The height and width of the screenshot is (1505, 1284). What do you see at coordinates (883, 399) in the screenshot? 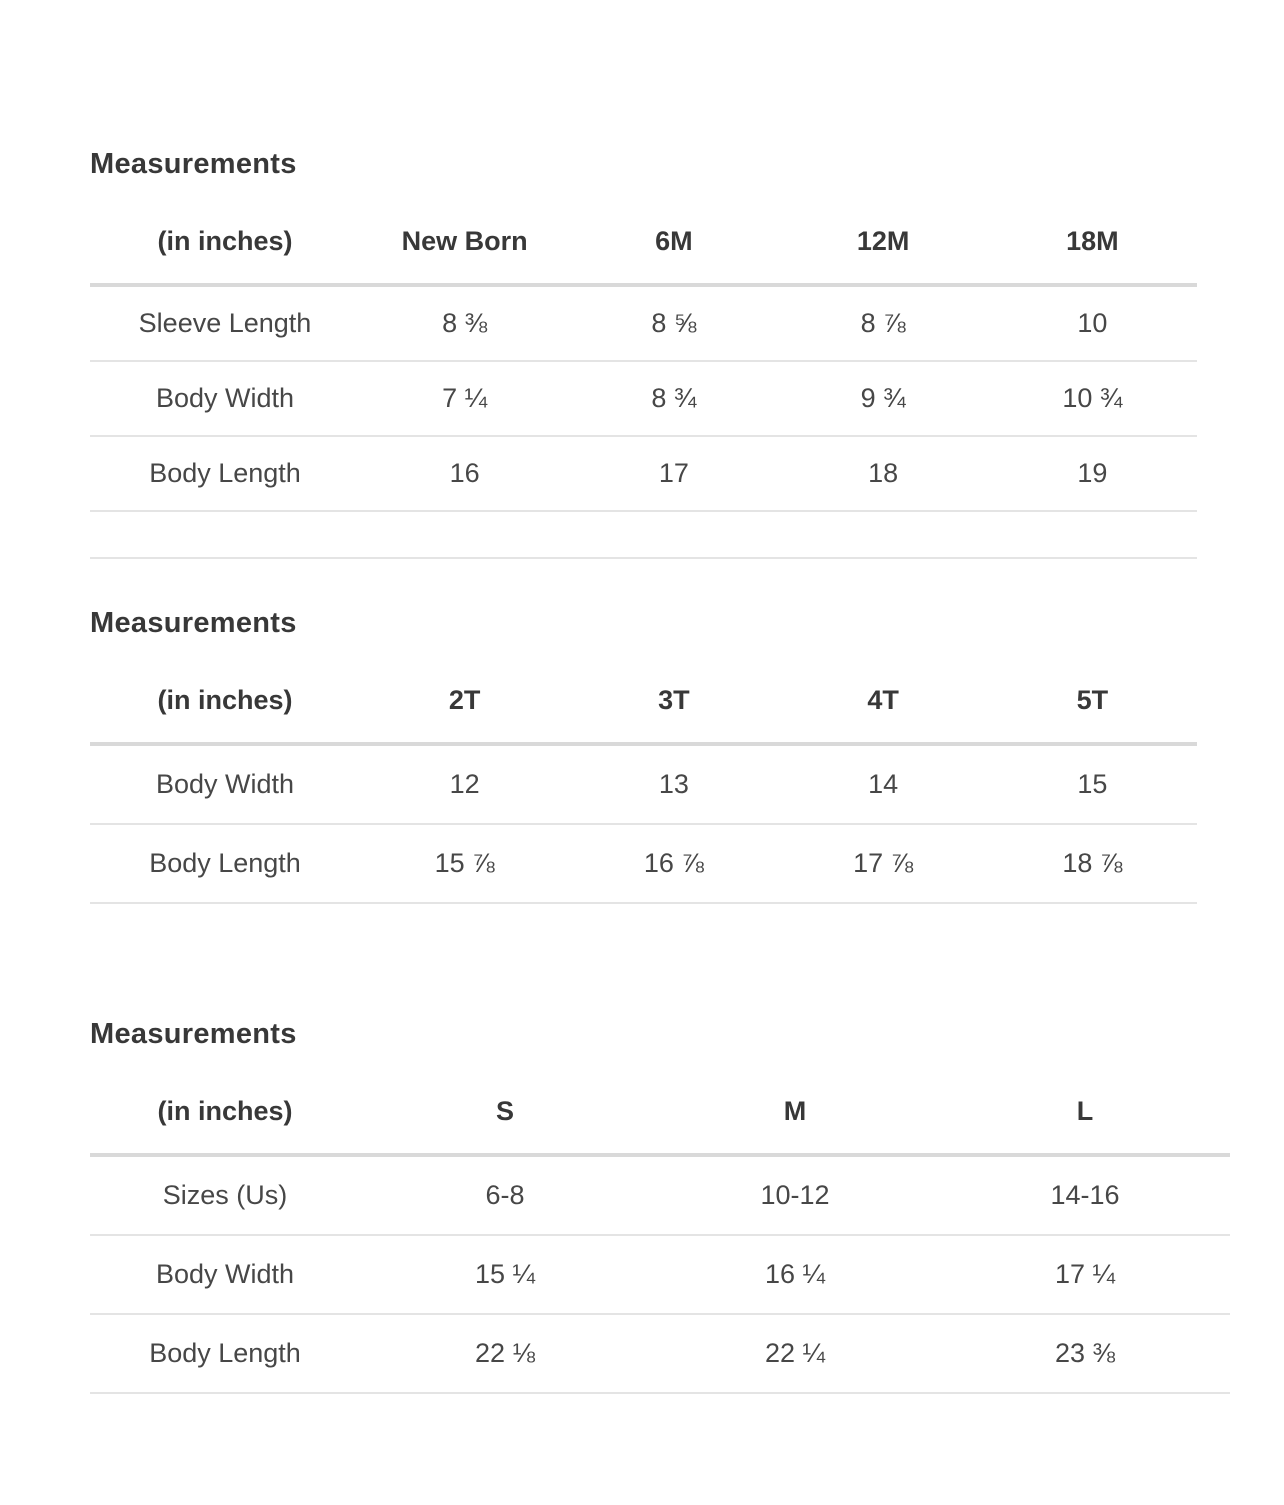
I see `measurement-value-cell: 9 ¾` at bounding box center [883, 399].